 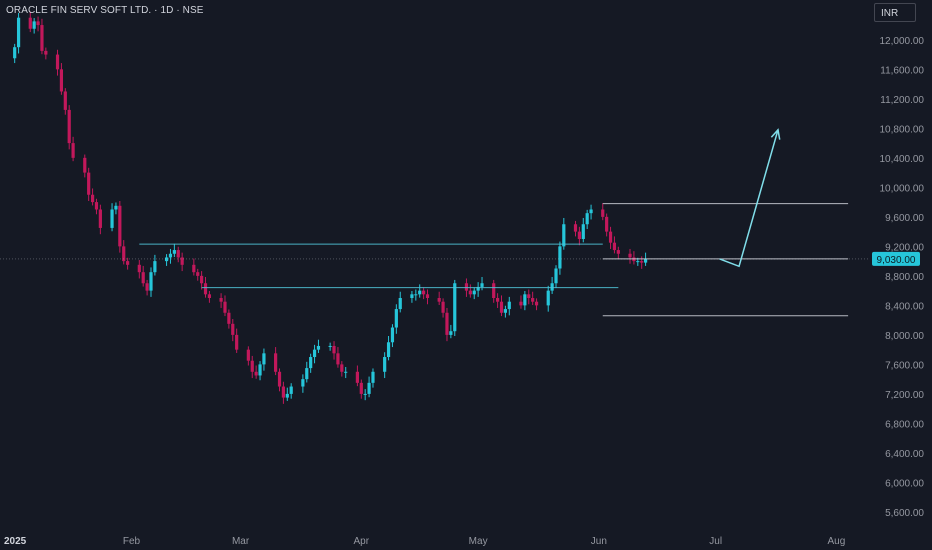 What do you see at coordinates (478, 541) in the screenshot?
I see `x-tick-label: May` at bounding box center [478, 541].